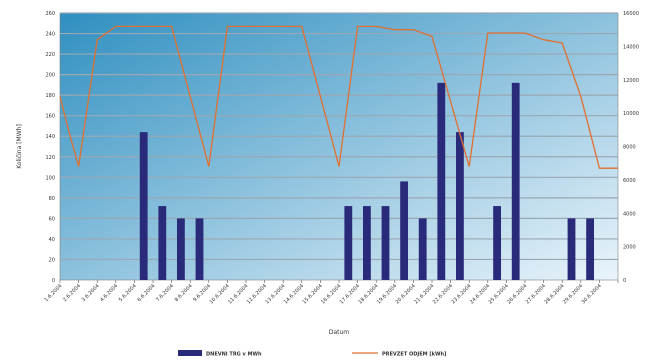 The width and height of the screenshot is (652, 363). What do you see at coordinates (50, 158) in the screenshot?
I see `y-left-tick-label: 120` at bounding box center [50, 158].